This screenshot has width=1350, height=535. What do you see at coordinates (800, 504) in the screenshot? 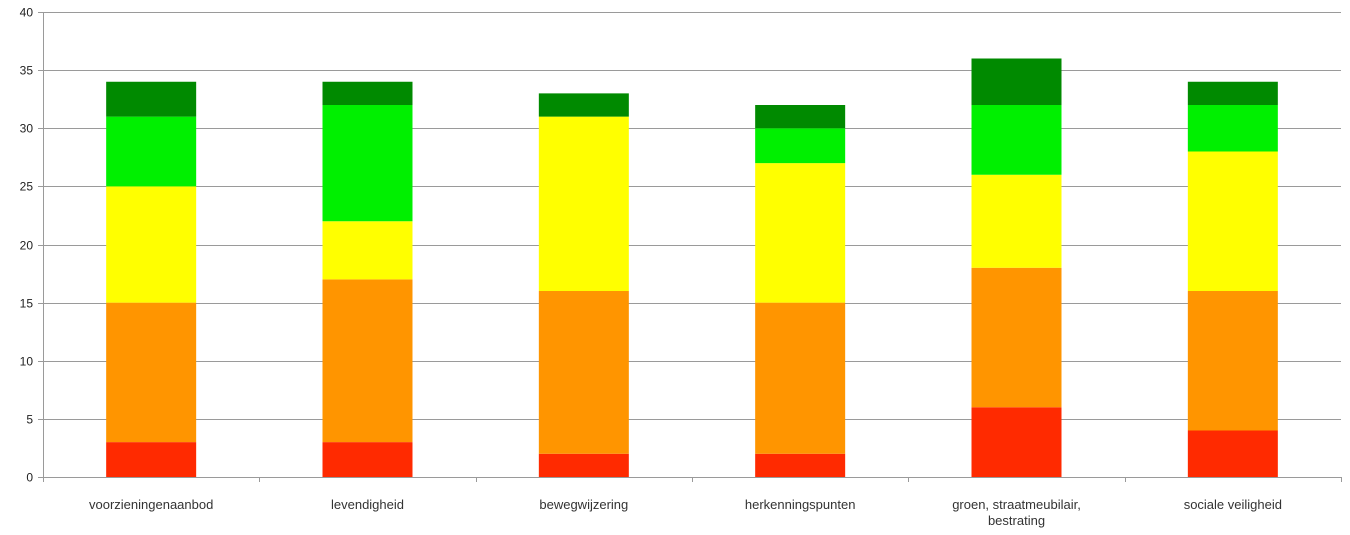
I see `x-category-label: herkenningspunten` at bounding box center [800, 504].